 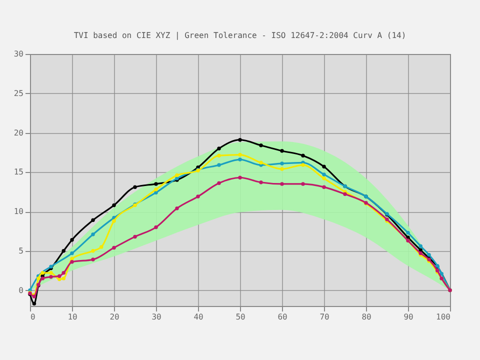 I want to click on x-tick-label: 20, so click(x=115, y=317).